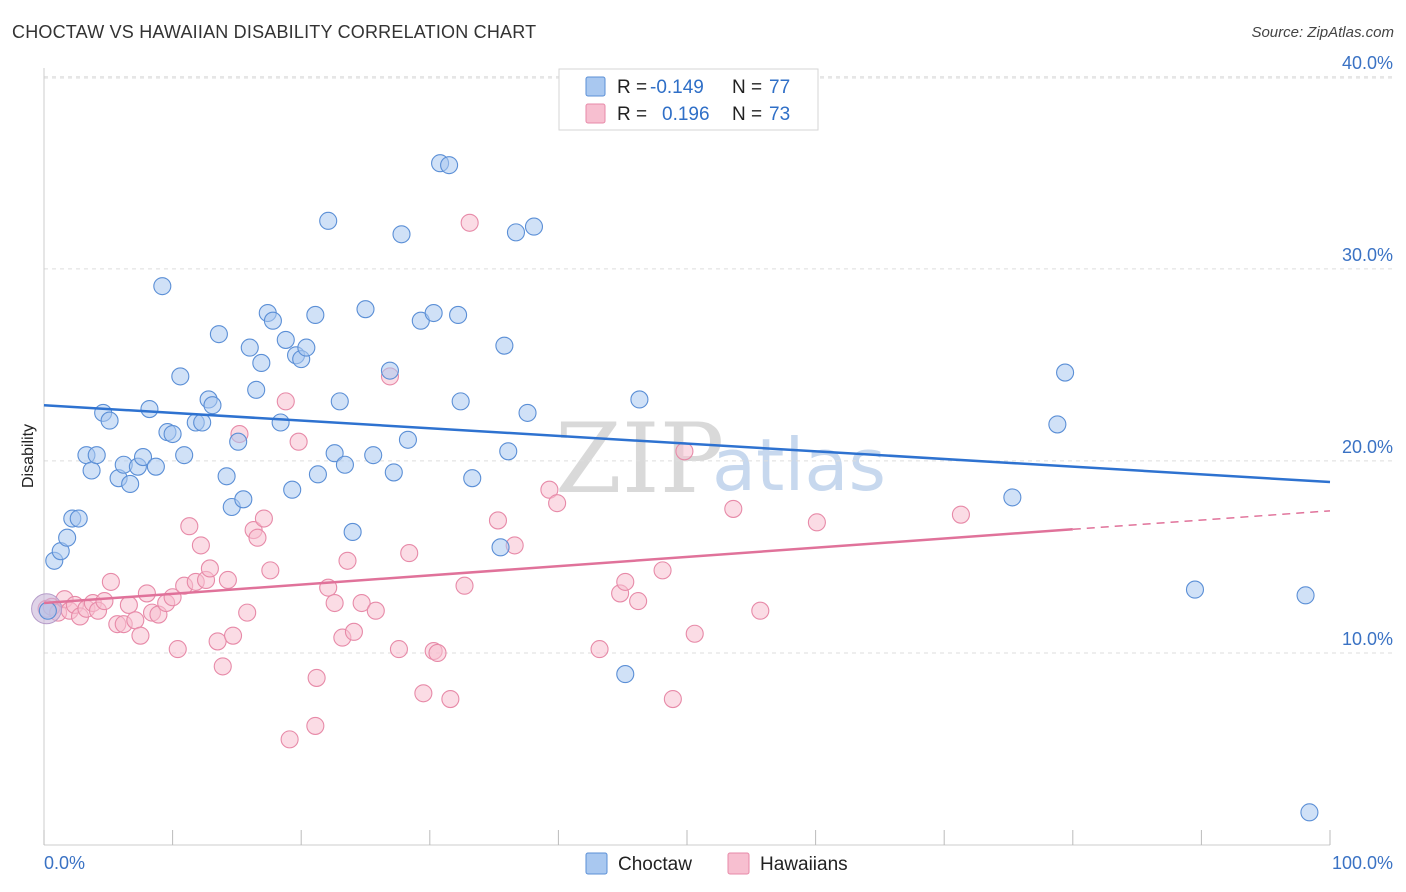 The width and height of the screenshot is (1406, 892). I want to click on legend-n-label-hawaiians: N =, so click(747, 114).